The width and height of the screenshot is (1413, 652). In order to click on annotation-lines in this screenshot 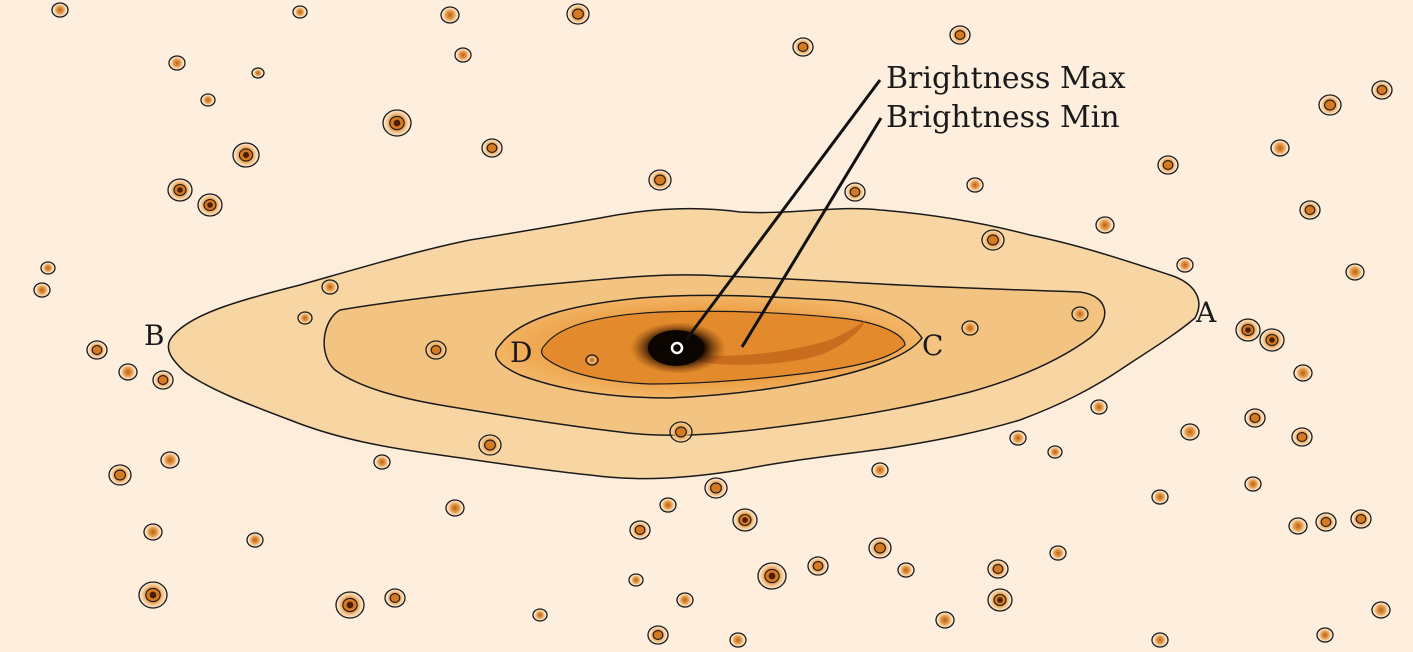, I will do `click(783, 213)`.